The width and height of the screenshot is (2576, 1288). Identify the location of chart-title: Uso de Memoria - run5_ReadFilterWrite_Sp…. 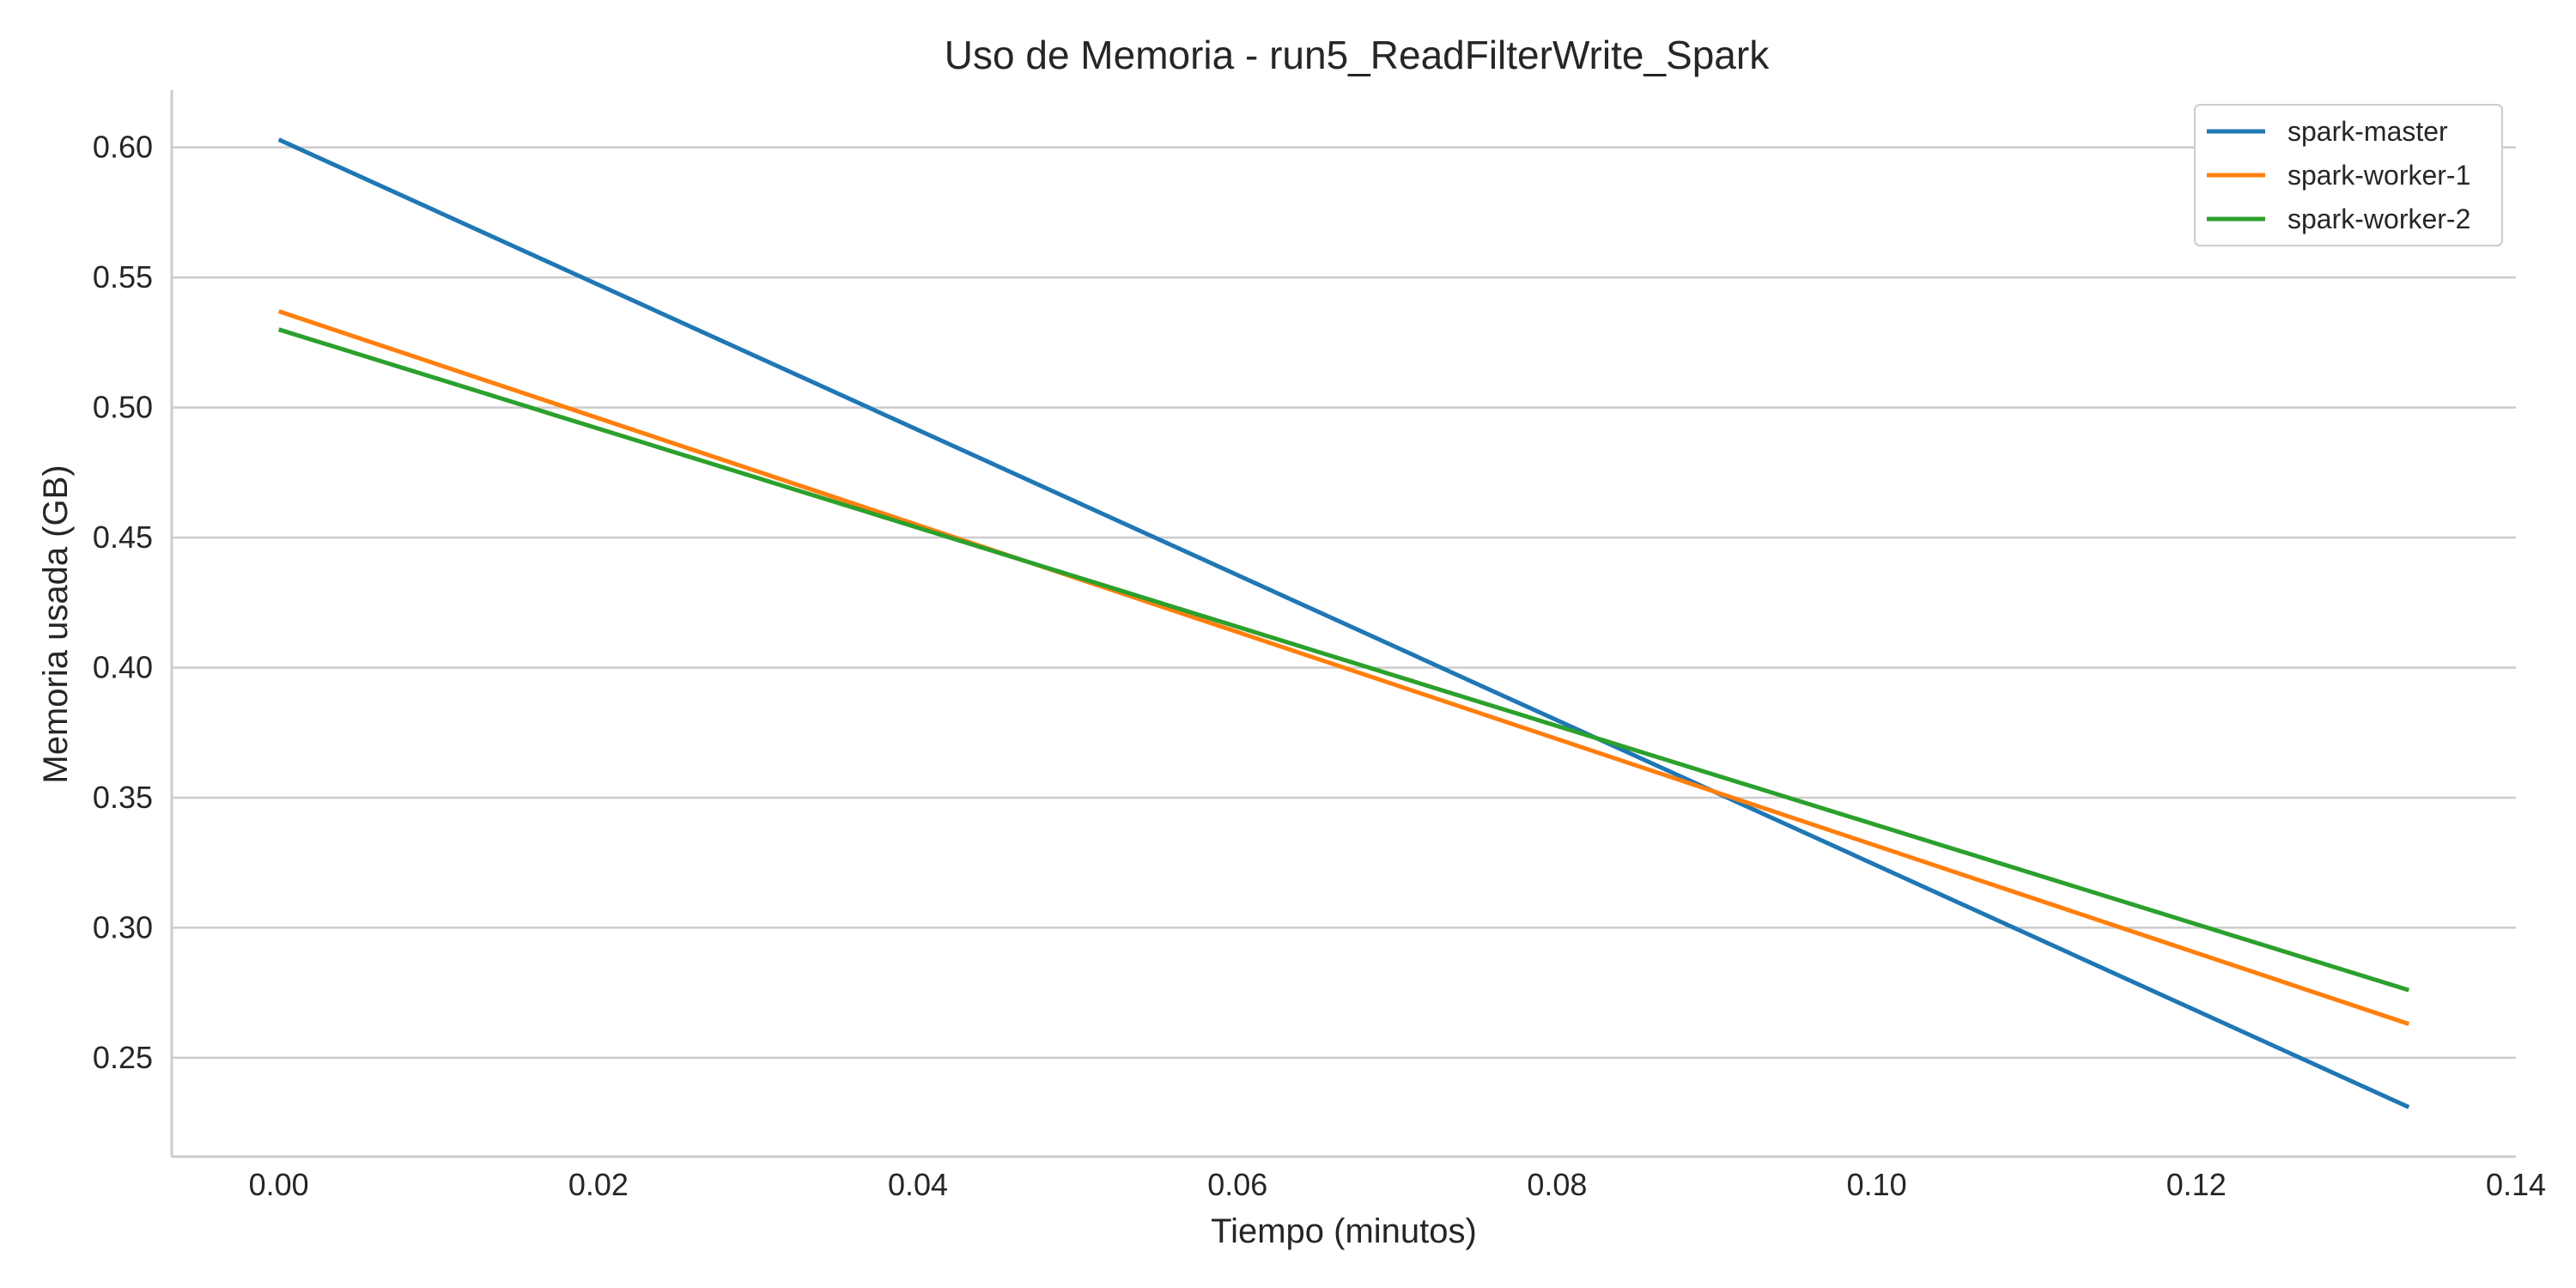
(1357, 55).